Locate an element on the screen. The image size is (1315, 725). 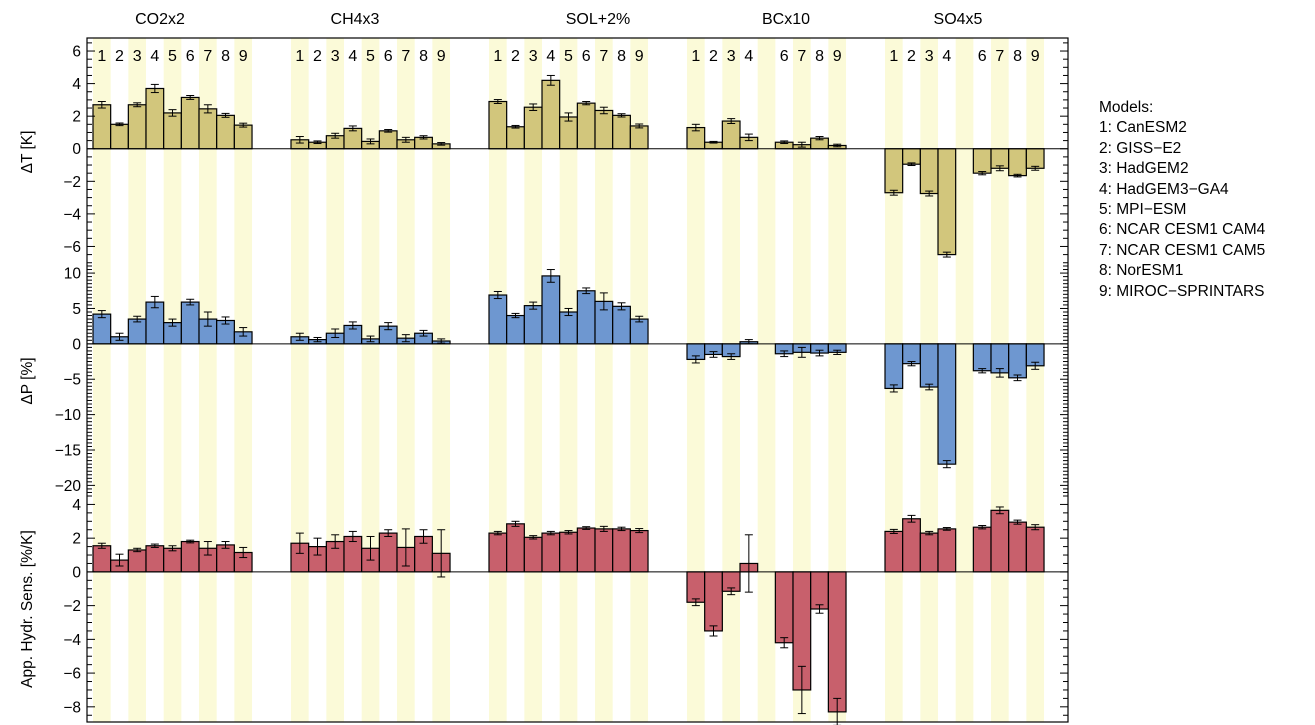
legend-item: 7: NCAR CESM1 CAM5 is located at coordinates (1182, 250).